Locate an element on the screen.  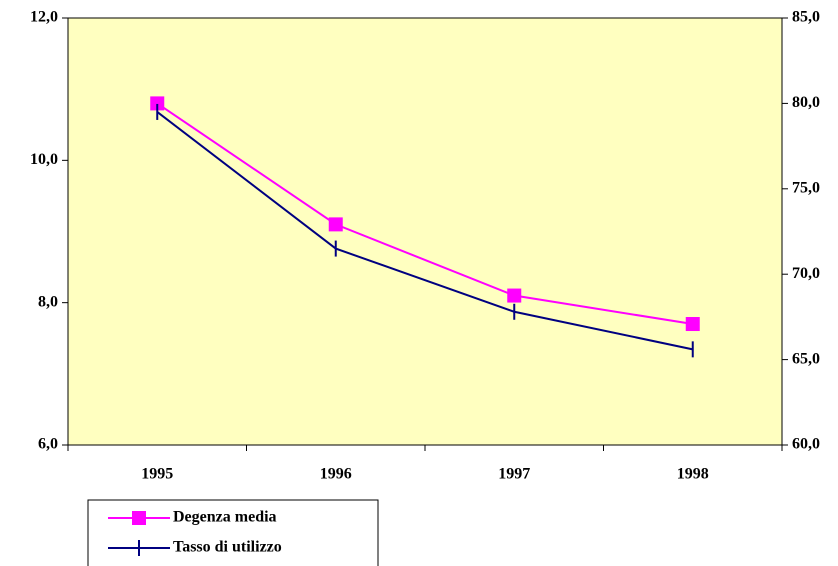
x-tick-label: 1996 is located at coordinates (336, 474).